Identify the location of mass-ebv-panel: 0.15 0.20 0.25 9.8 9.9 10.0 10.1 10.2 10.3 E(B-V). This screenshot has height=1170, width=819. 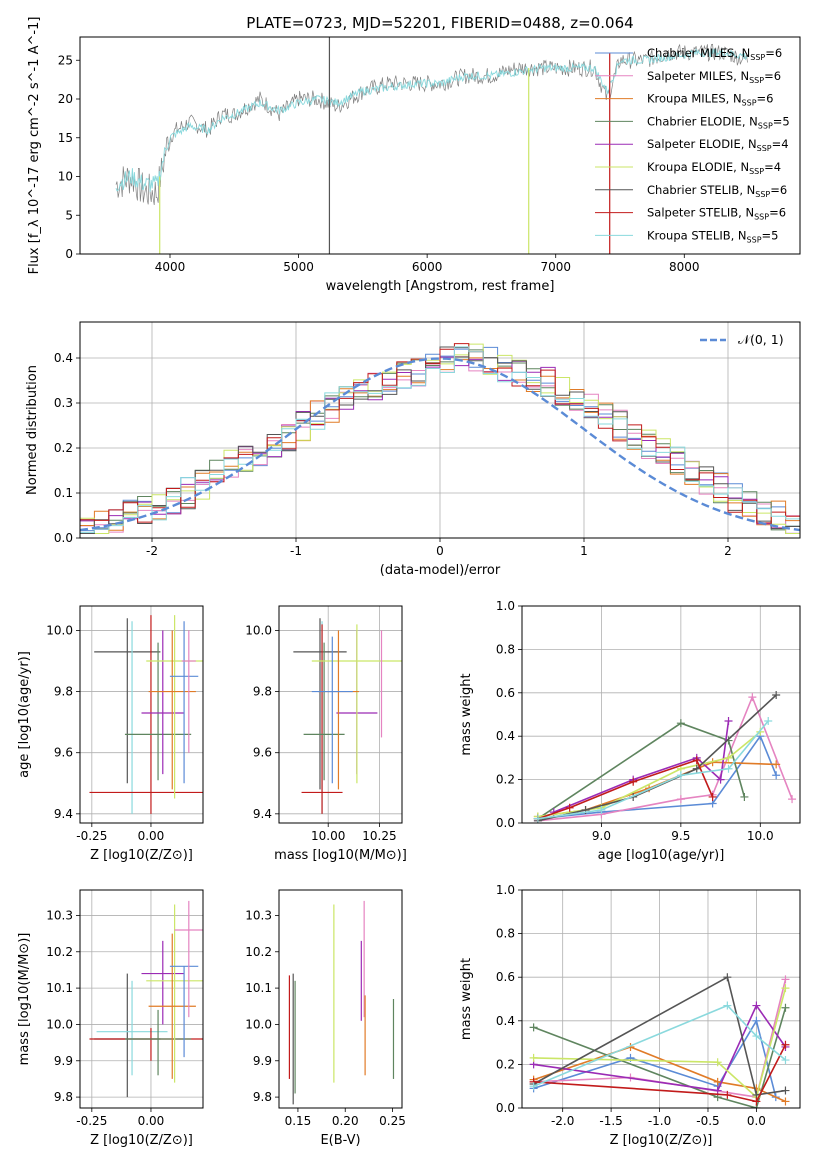
(325, 1018).